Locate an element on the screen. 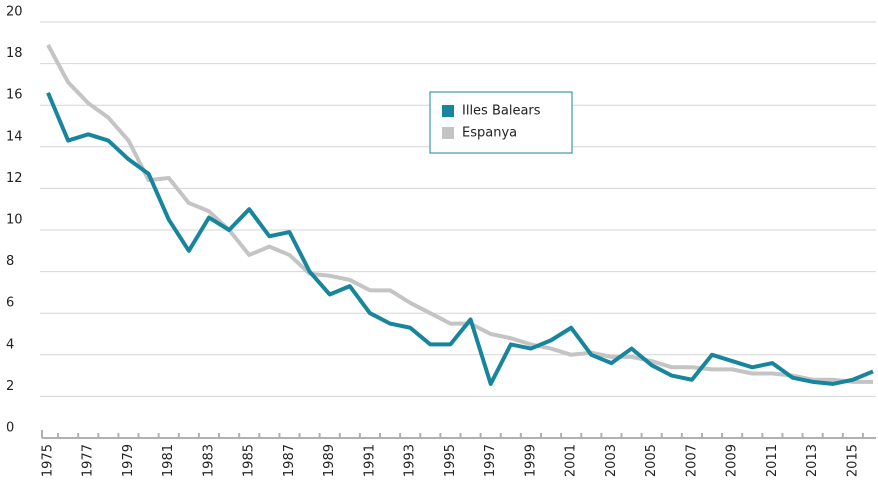 The width and height of the screenshot is (878, 496). legend-label: Espanya is located at coordinates (489, 133).